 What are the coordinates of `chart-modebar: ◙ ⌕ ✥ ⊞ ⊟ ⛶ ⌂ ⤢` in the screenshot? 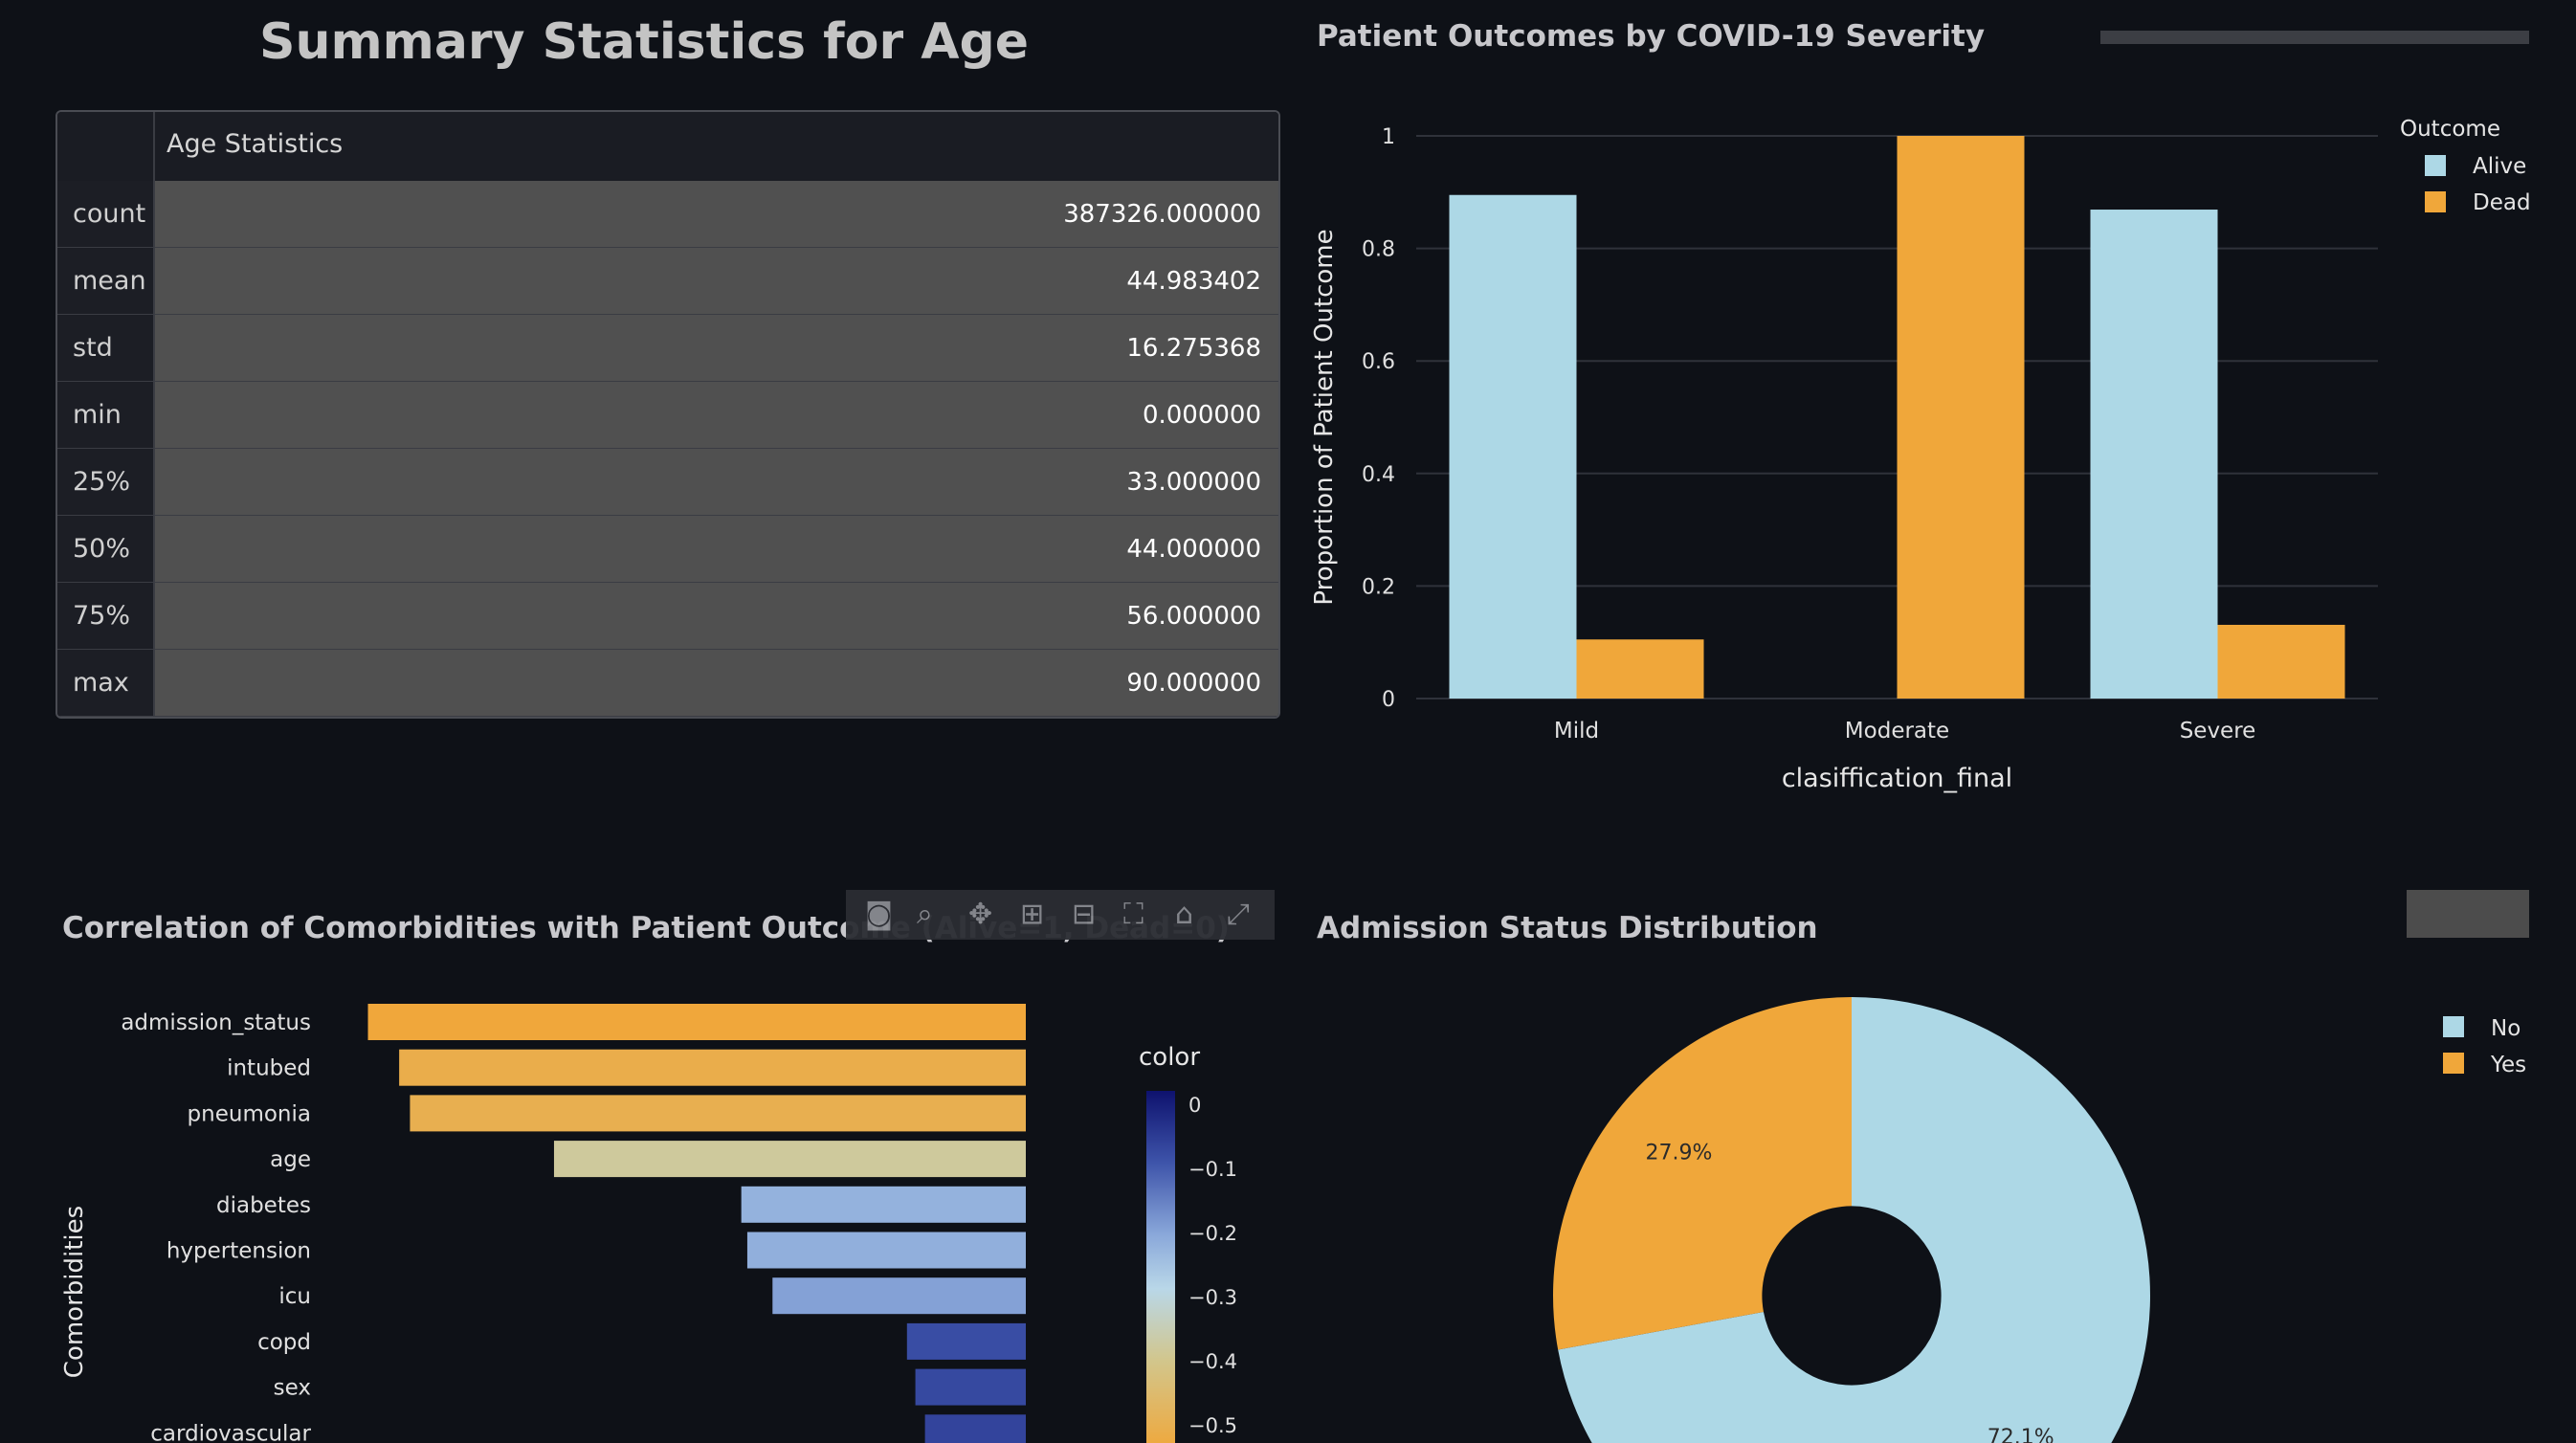 It's located at (1060, 915).